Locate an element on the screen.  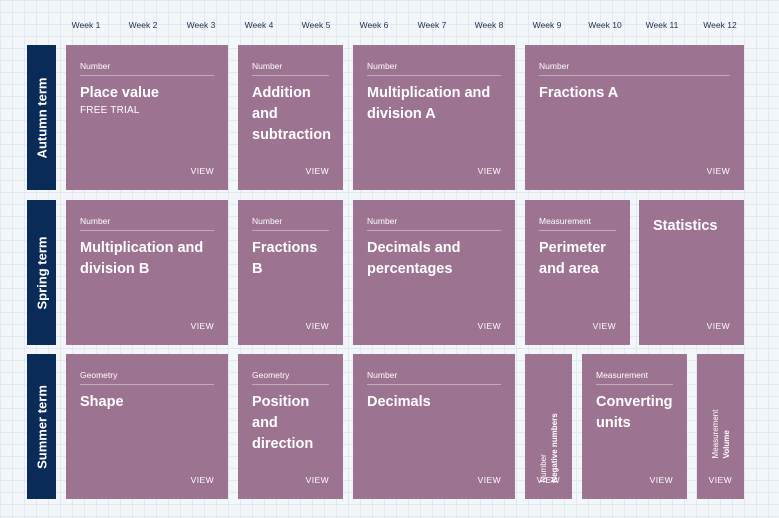
unit-card-decimals: Number Decimals VIEW is located at coordinates (434, 426).